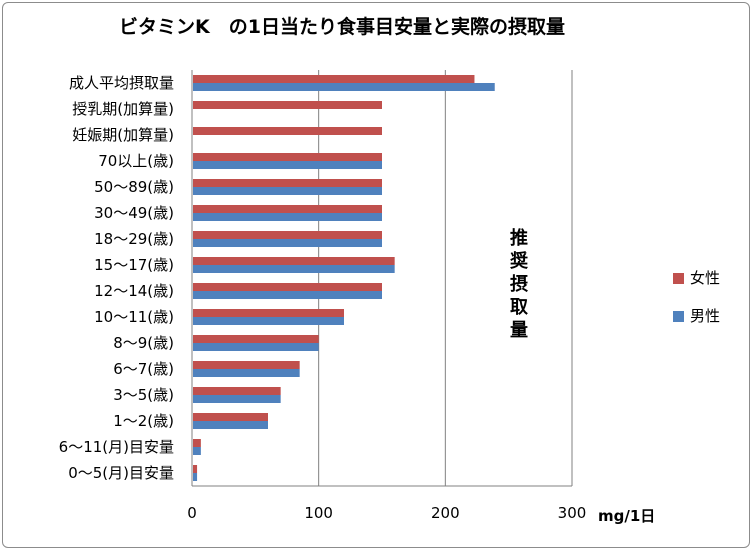  What do you see at coordinates (143, 343) in the screenshot?
I see `category-label: 8～9(歳)` at bounding box center [143, 343].